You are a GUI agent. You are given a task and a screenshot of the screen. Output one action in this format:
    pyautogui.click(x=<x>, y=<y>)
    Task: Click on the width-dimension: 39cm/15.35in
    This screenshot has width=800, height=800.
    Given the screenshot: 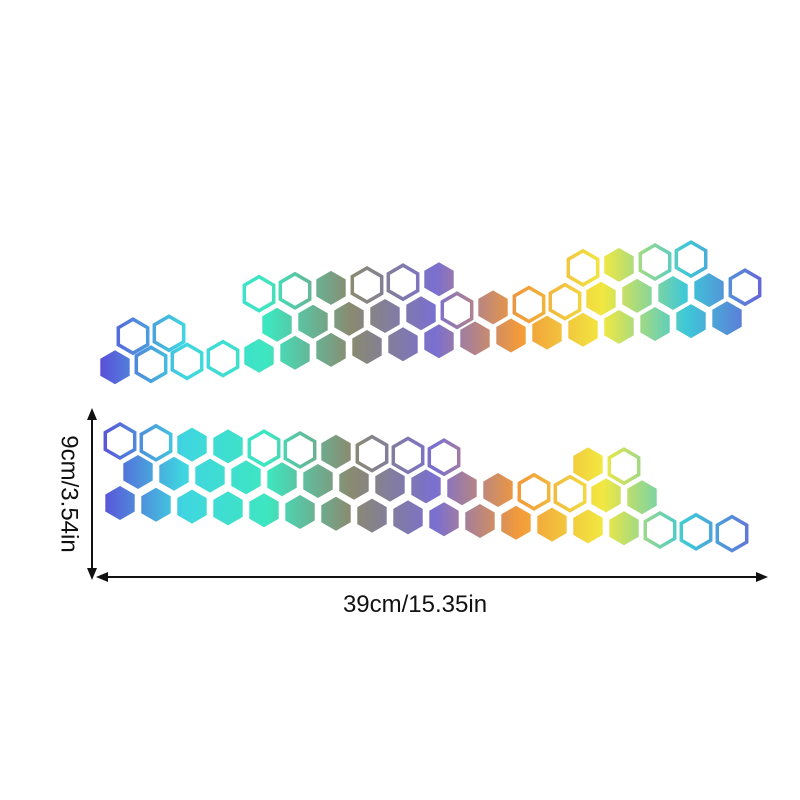 What is the action you would take?
    pyautogui.click(x=432, y=595)
    